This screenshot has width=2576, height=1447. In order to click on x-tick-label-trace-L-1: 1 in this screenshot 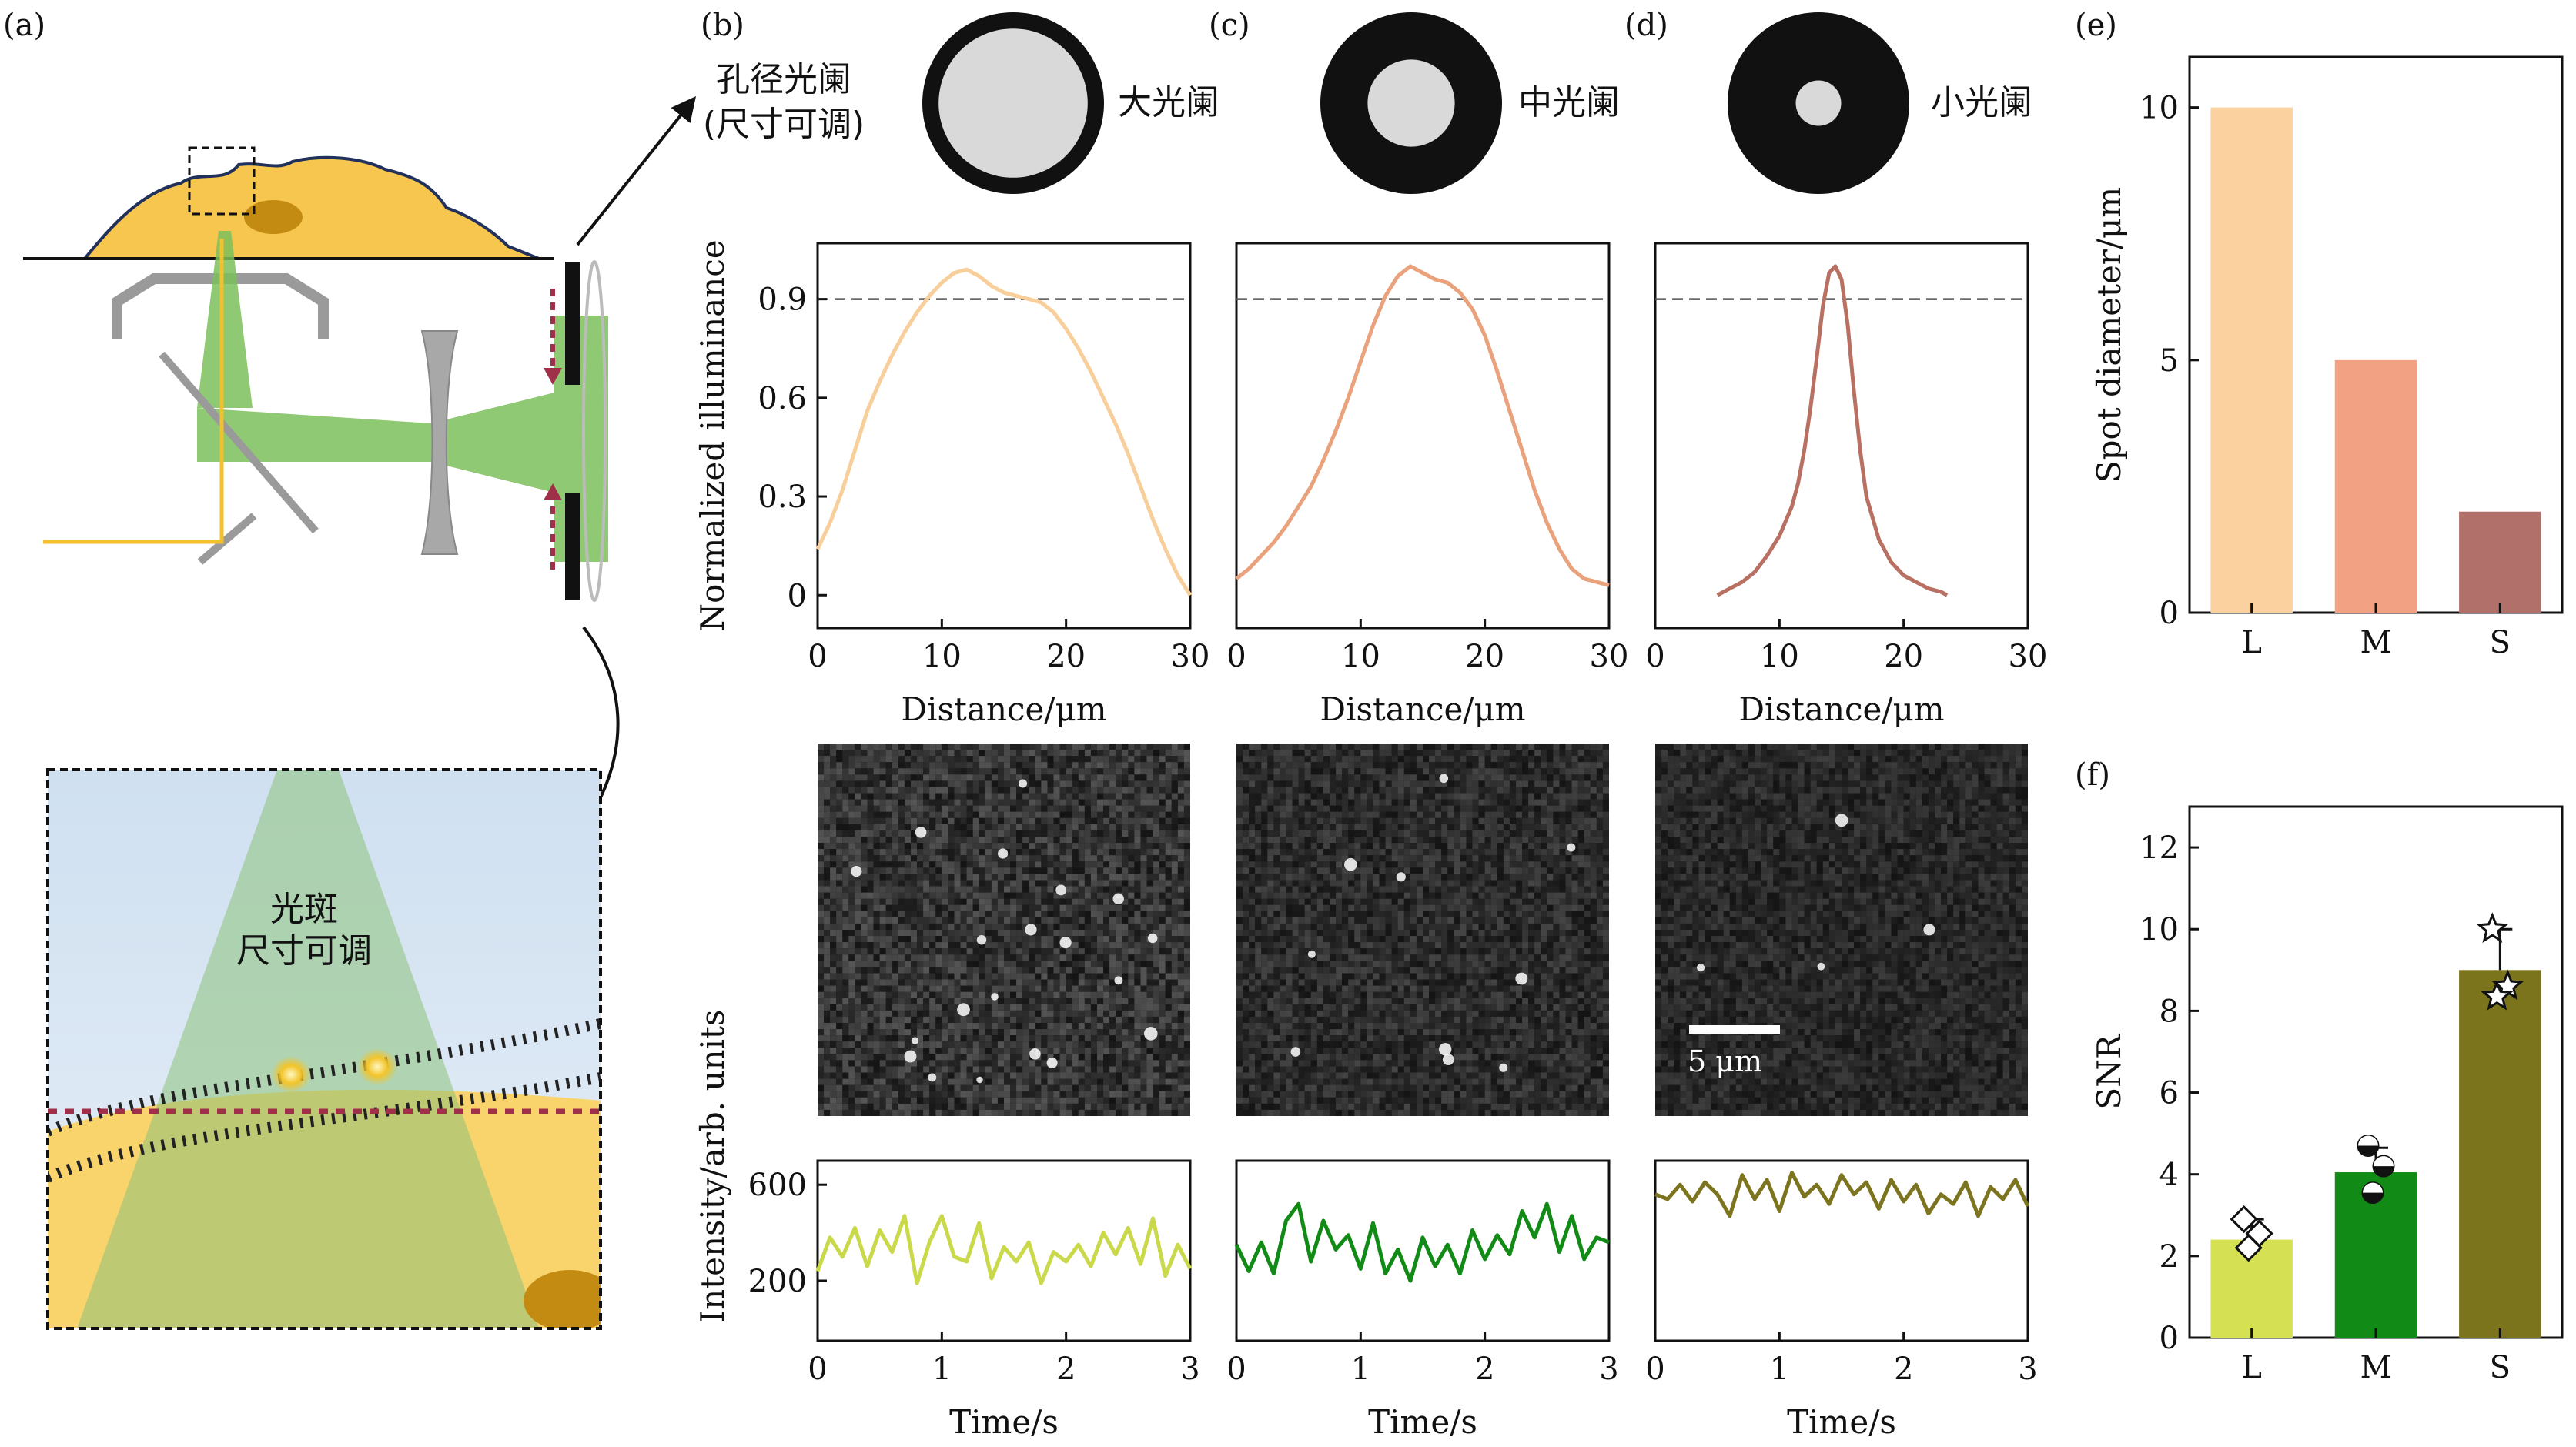, I will do `click(942, 1369)`.